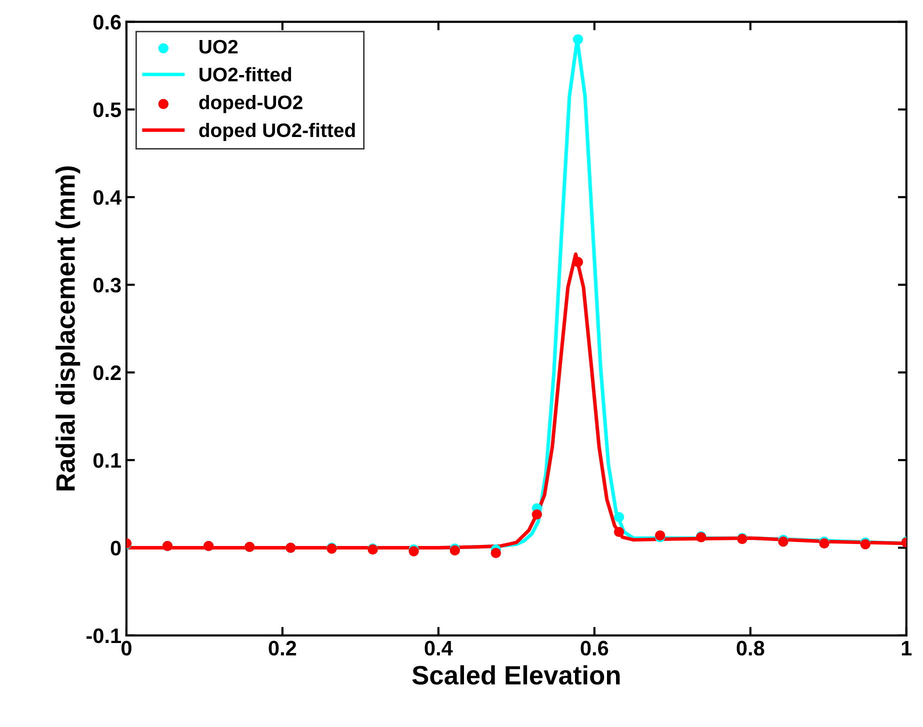 Image resolution: width=923 pixels, height=727 pixels. I want to click on y-tick-label: 0.5, so click(107, 110).